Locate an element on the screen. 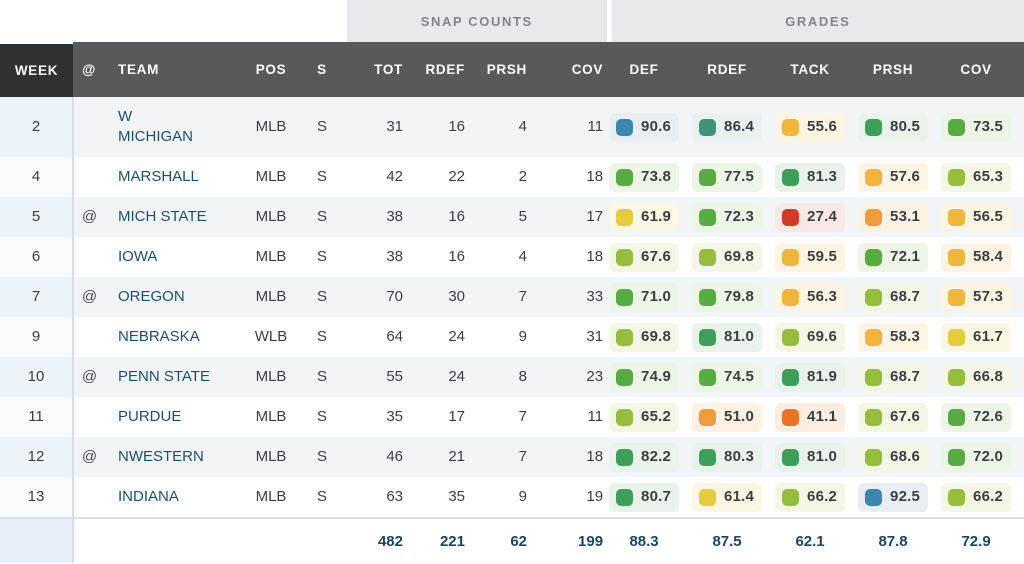 The image size is (1024, 564). grade-rdef-cell: 81.0 is located at coordinates (733, 337).